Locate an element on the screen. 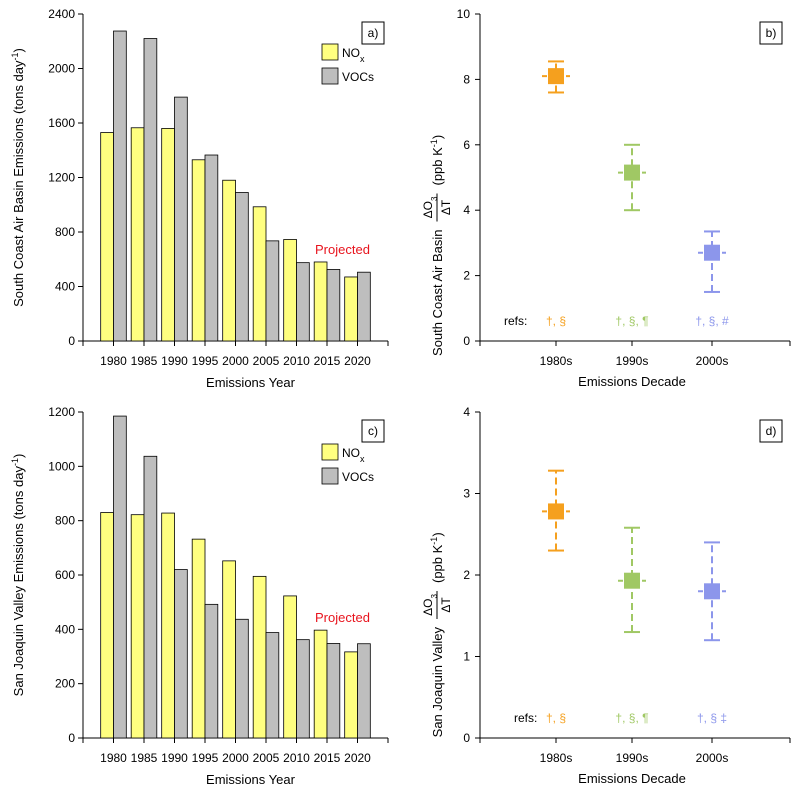 The image size is (800, 798). bar-vocs-1995 is located at coordinates (211, 248).